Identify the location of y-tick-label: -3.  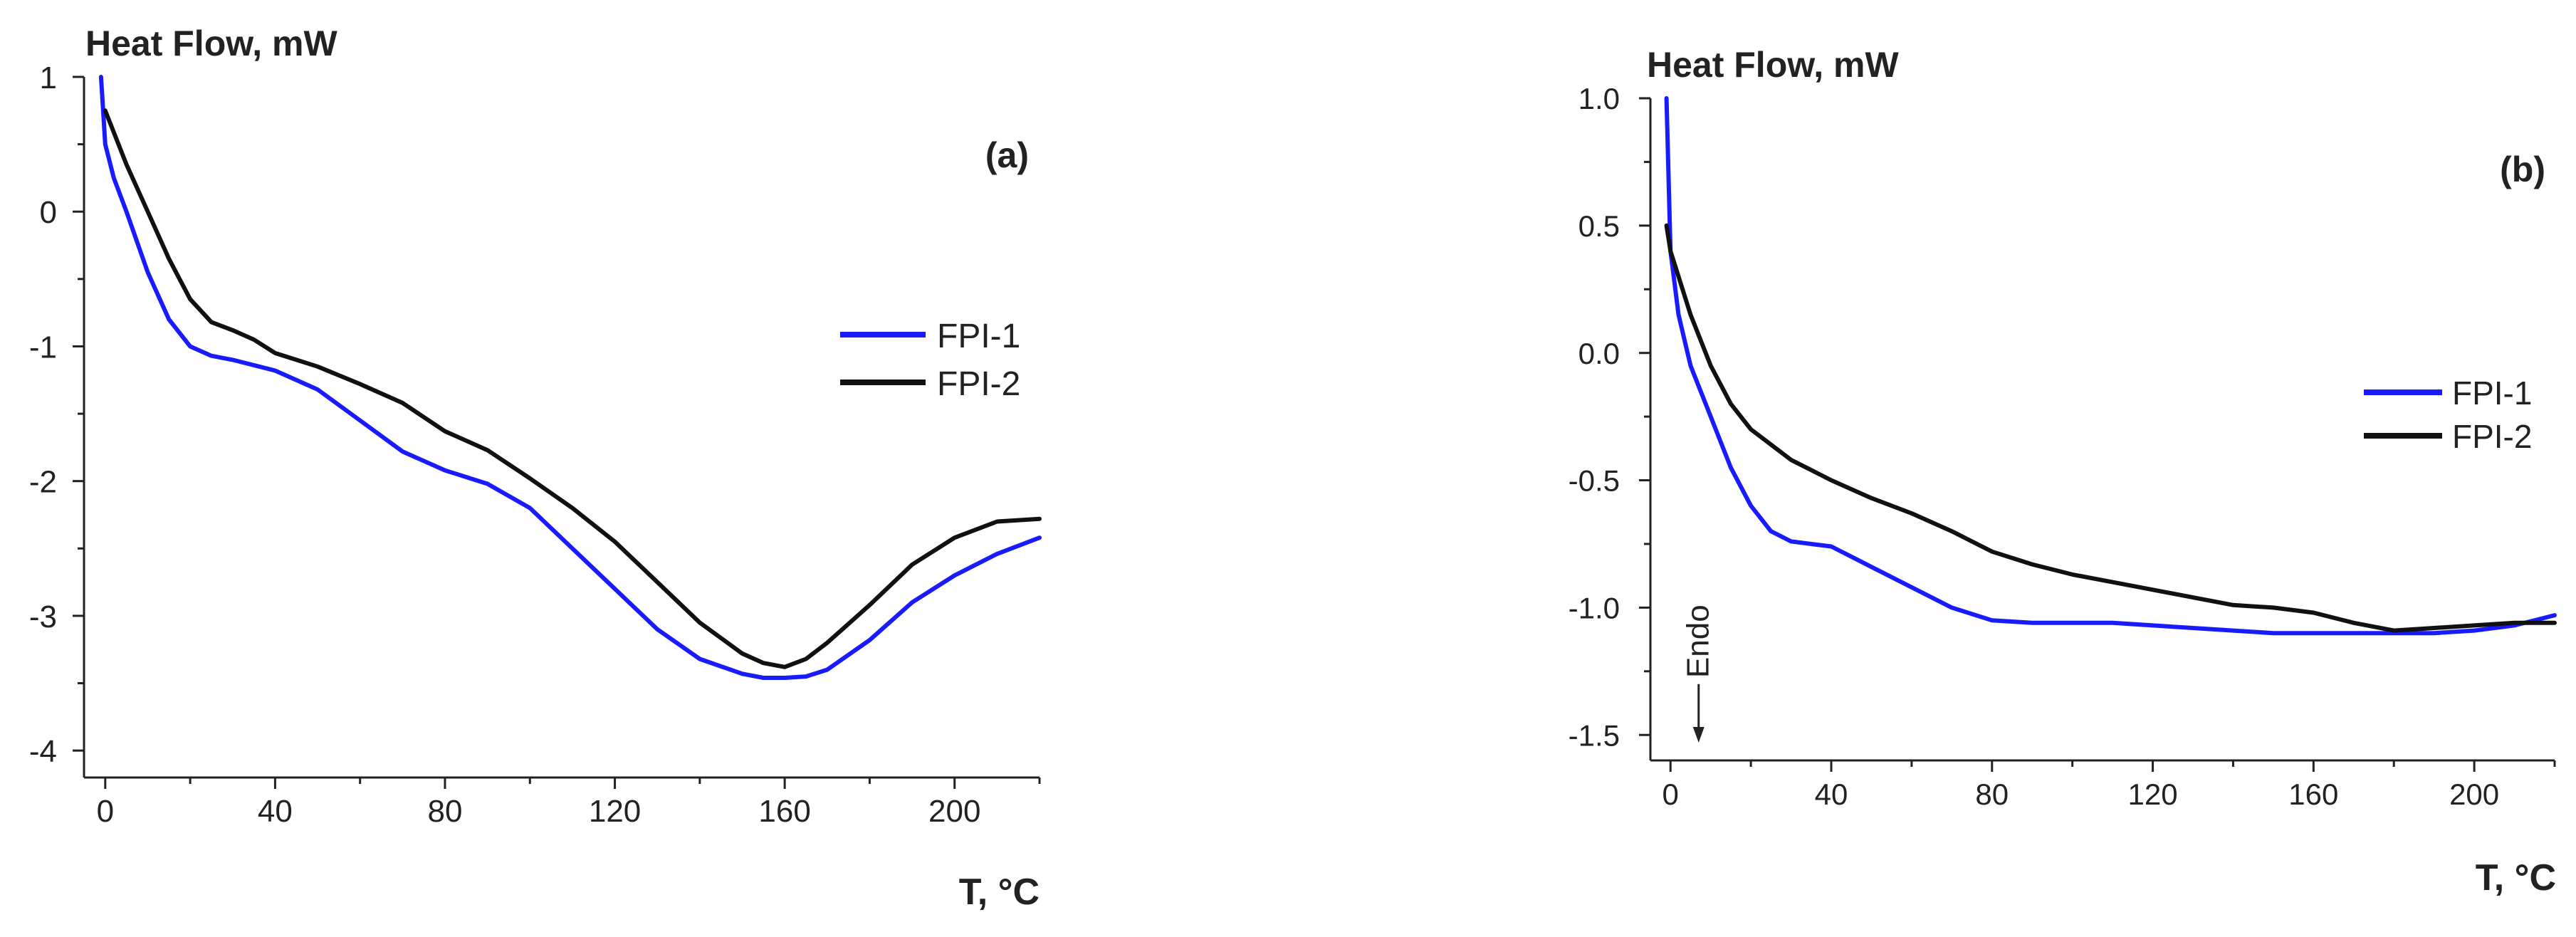
(43, 617).